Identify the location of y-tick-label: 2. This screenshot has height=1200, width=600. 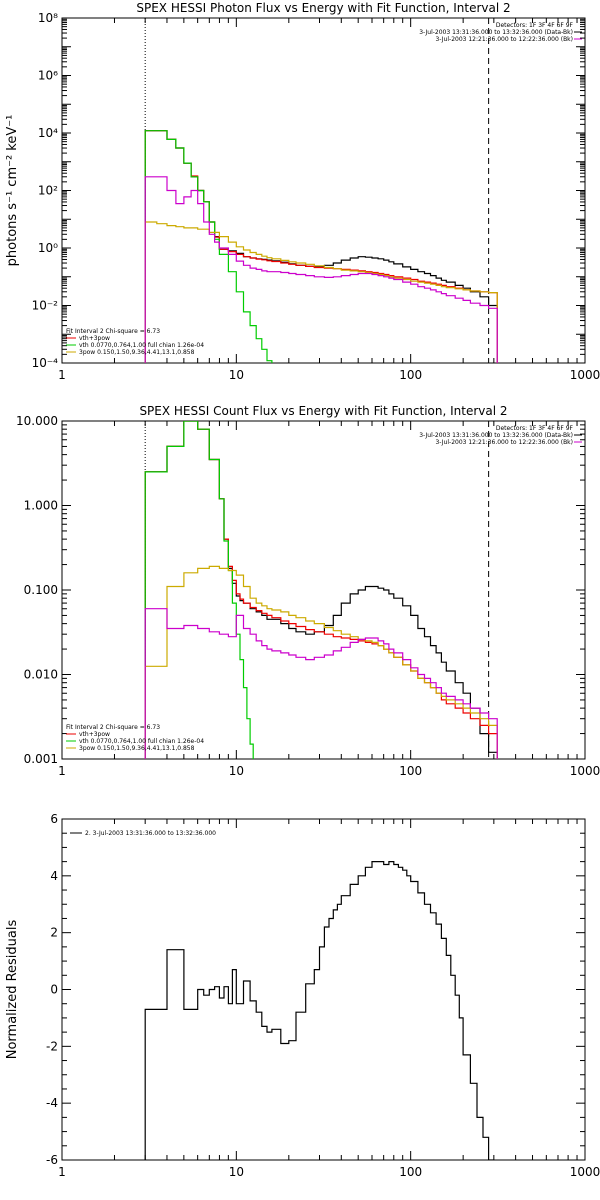
(54, 933).